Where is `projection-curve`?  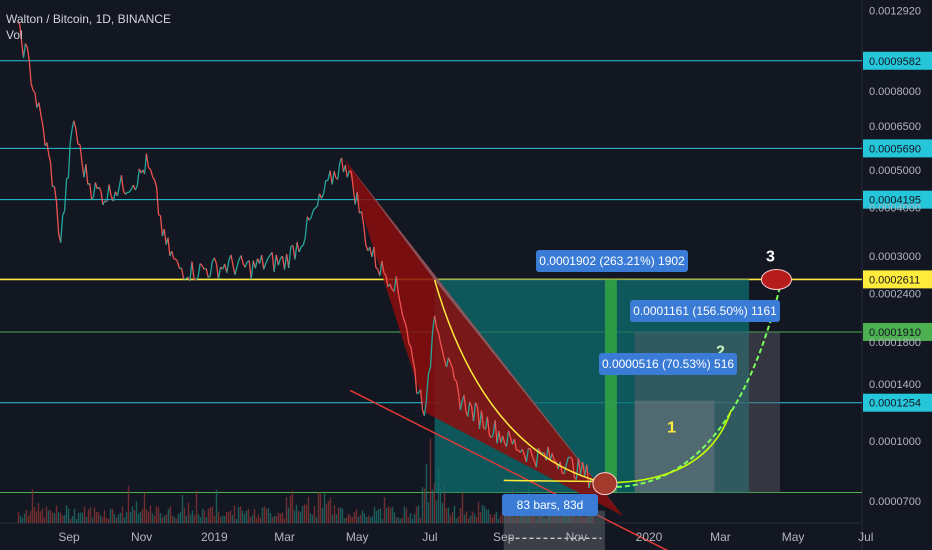
projection-curve is located at coordinates (698, 387).